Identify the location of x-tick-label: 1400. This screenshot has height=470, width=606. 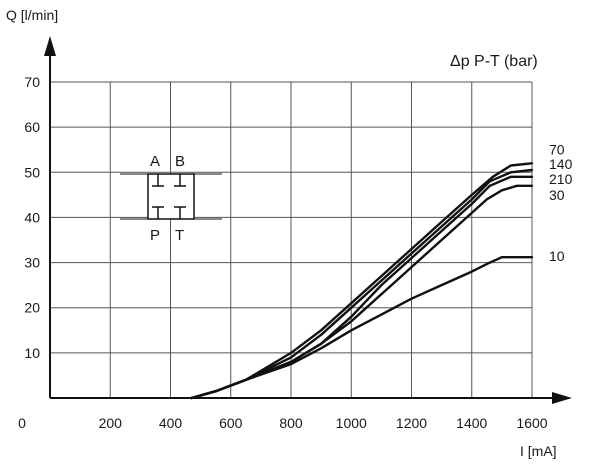
(471, 423).